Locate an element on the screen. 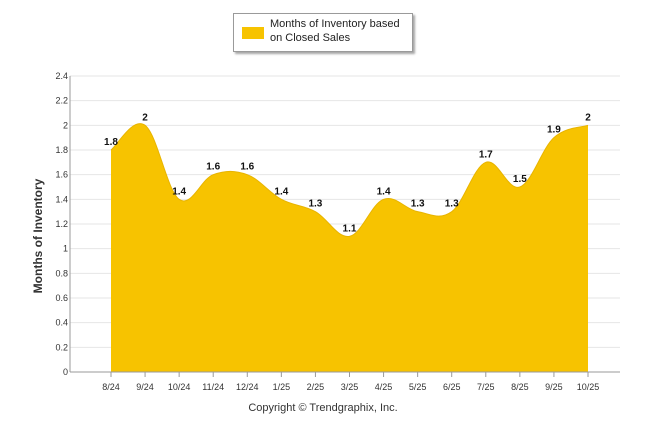  x-tick-label-1: 9/24 is located at coordinates (145, 387).